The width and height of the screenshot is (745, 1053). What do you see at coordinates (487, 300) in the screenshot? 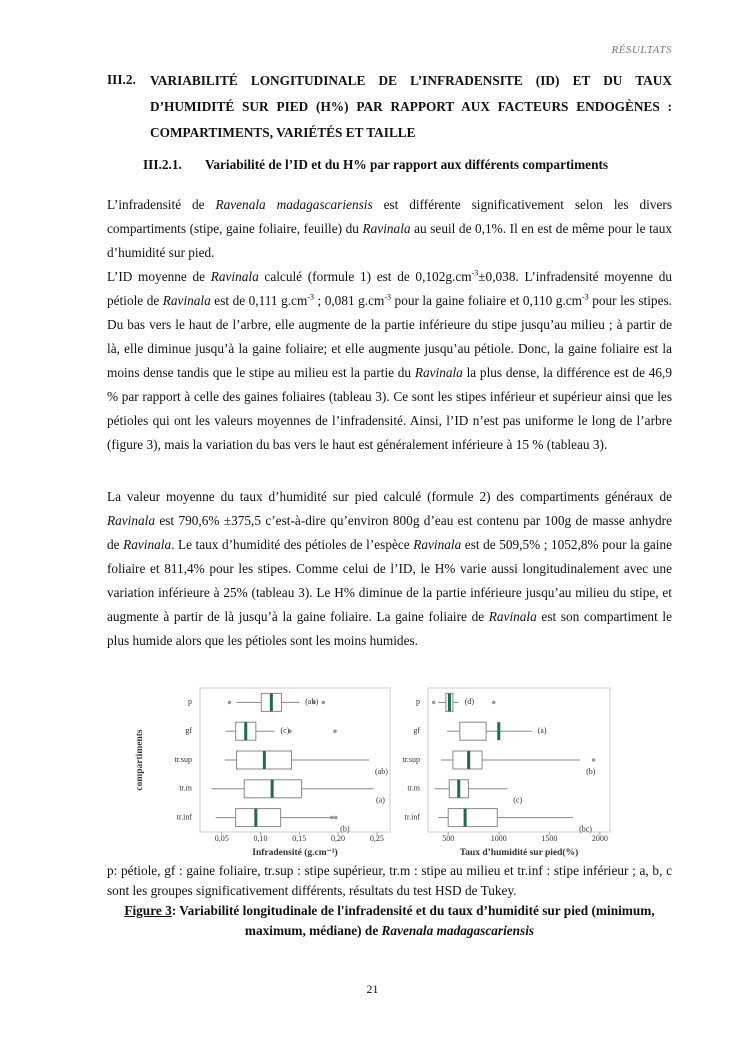
I see `text-run: pour la gaine foliaire et 0,110 g.cm` at bounding box center [487, 300].